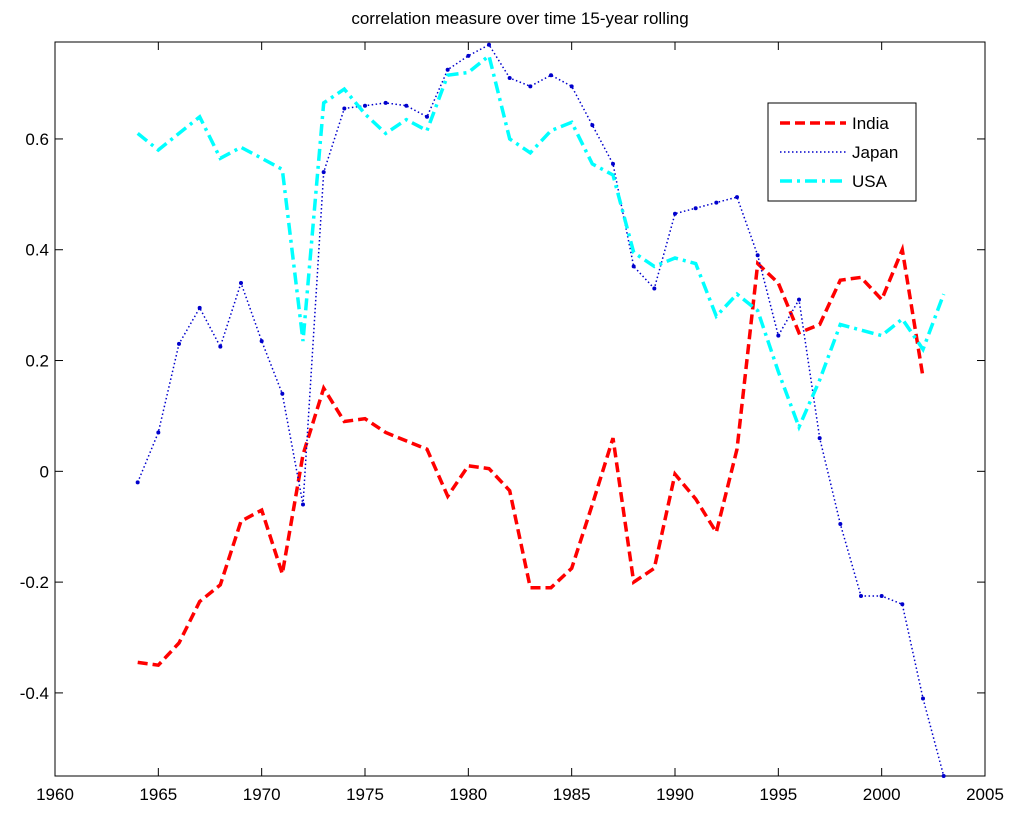 The width and height of the screenshot is (1021, 814). What do you see at coordinates (158, 794) in the screenshot?
I see `x-tick-label: 1965` at bounding box center [158, 794].